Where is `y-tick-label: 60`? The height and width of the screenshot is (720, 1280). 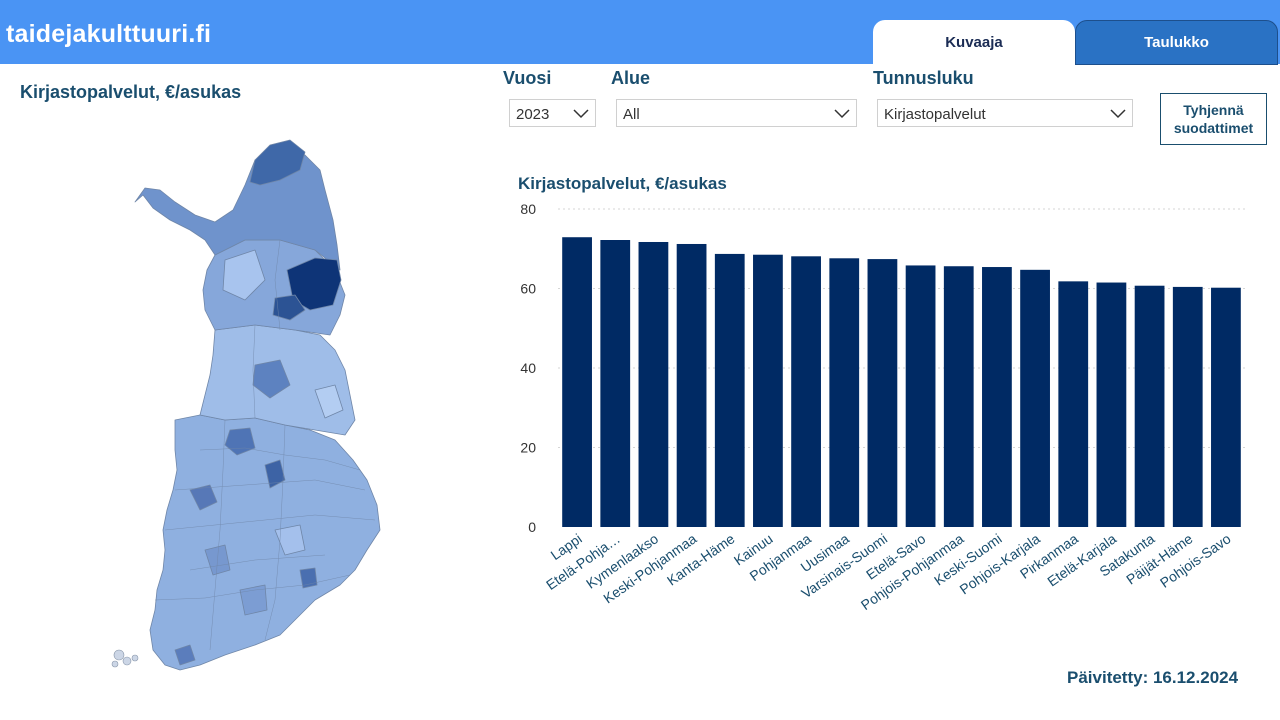
y-tick-label: 60 is located at coordinates (528, 289).